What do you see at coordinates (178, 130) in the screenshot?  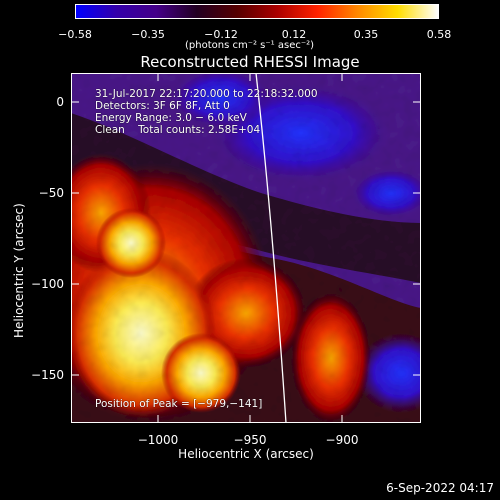 I see `info-clean-counts: Clean Total counts: 2.58E+04` at bounding box center [178, 130].